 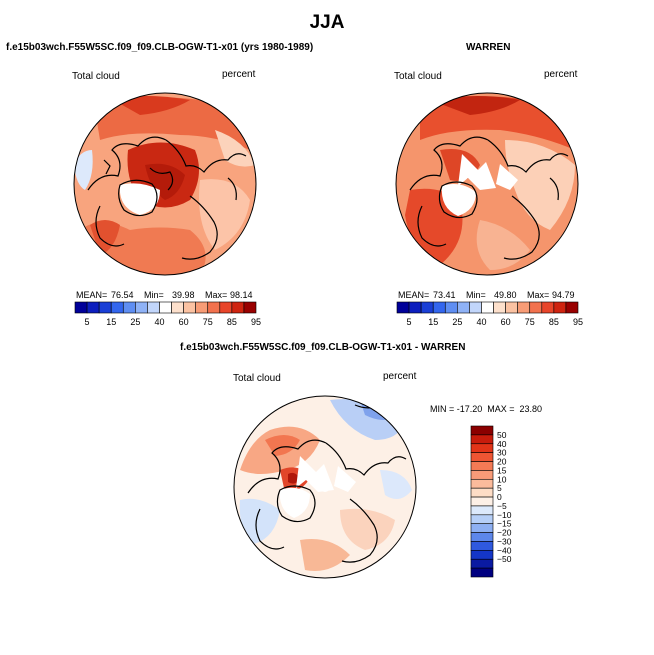 What do you see at coordinates (476, 295) in the screenshot?
I see `warren-min-label: Min=` at bounding box center [476, 295].